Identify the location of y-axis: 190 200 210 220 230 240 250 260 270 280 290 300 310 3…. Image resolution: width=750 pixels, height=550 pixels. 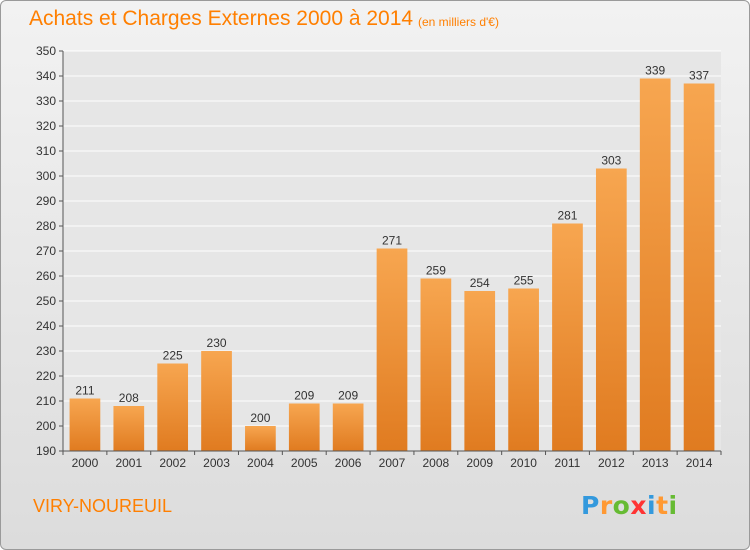
(50, 251).